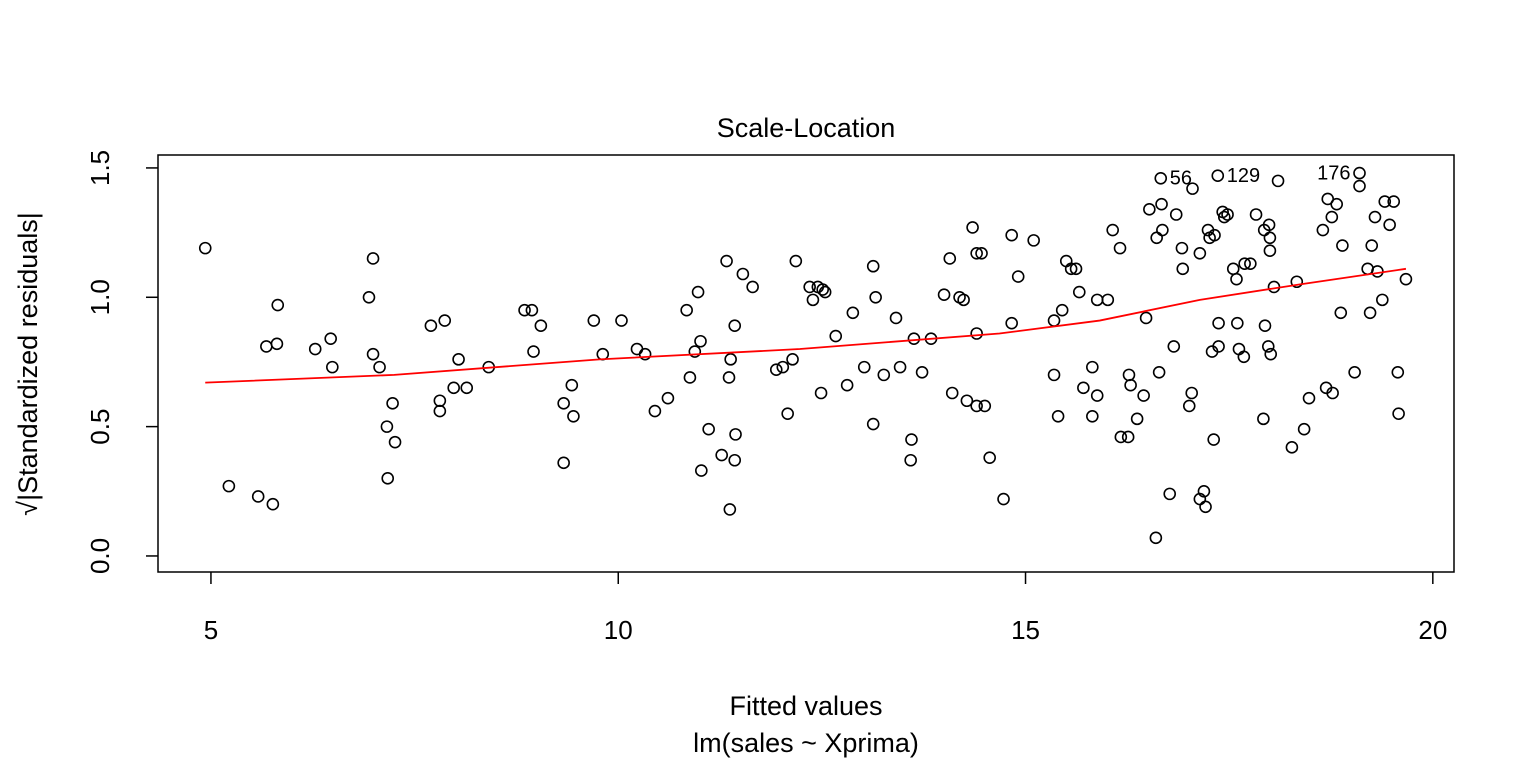 The image size is (1536, 768). I want to click on y-tick-label: 0.5, so click(100, 427).